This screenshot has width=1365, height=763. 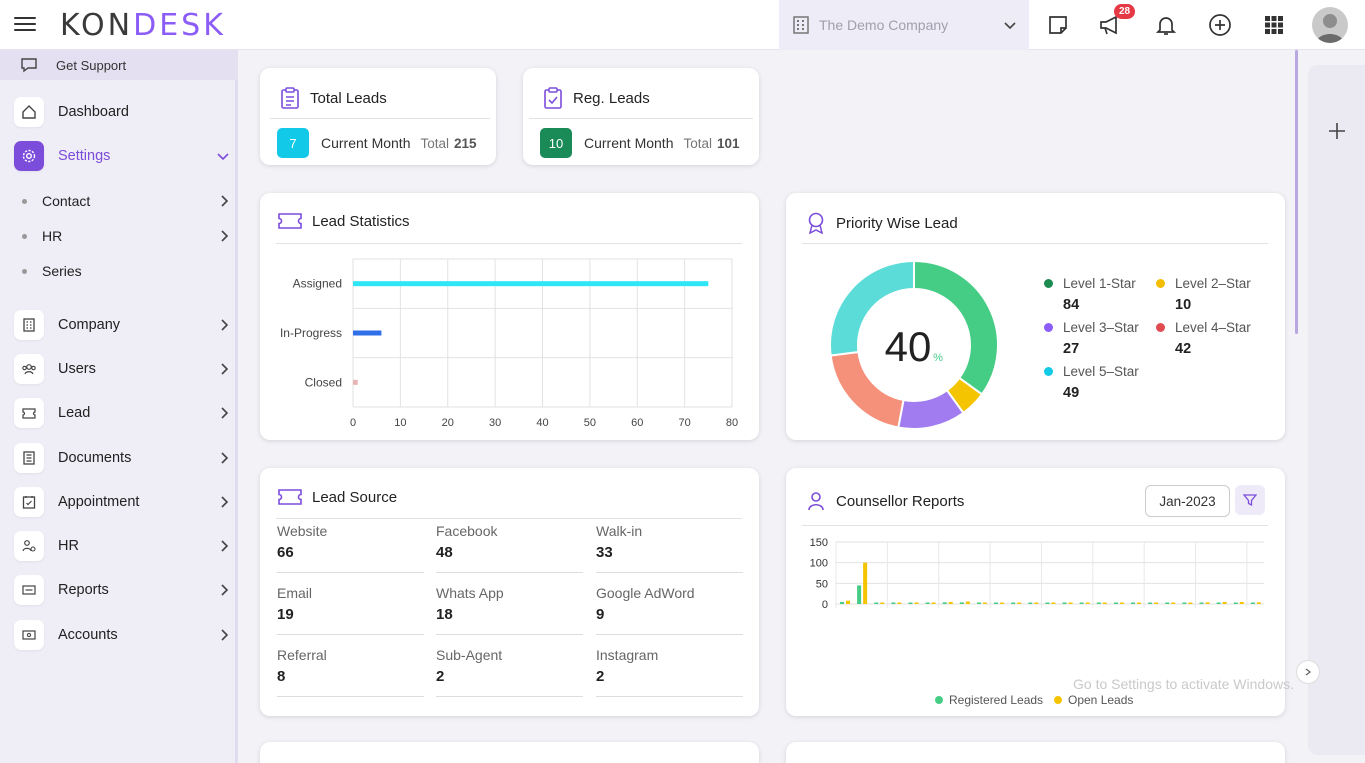 What do you see at coordinates (1220, 25) in the screenshot?
I see `add-circle-icon` at bounding box center [1220, 25].